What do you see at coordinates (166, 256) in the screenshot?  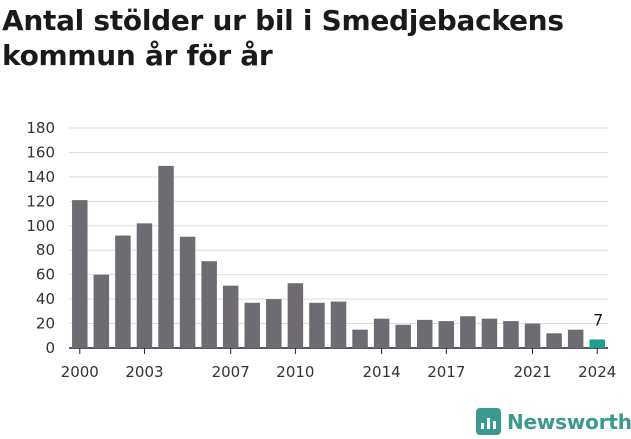 I see `bar-2004` at bounding box center [166, 256].